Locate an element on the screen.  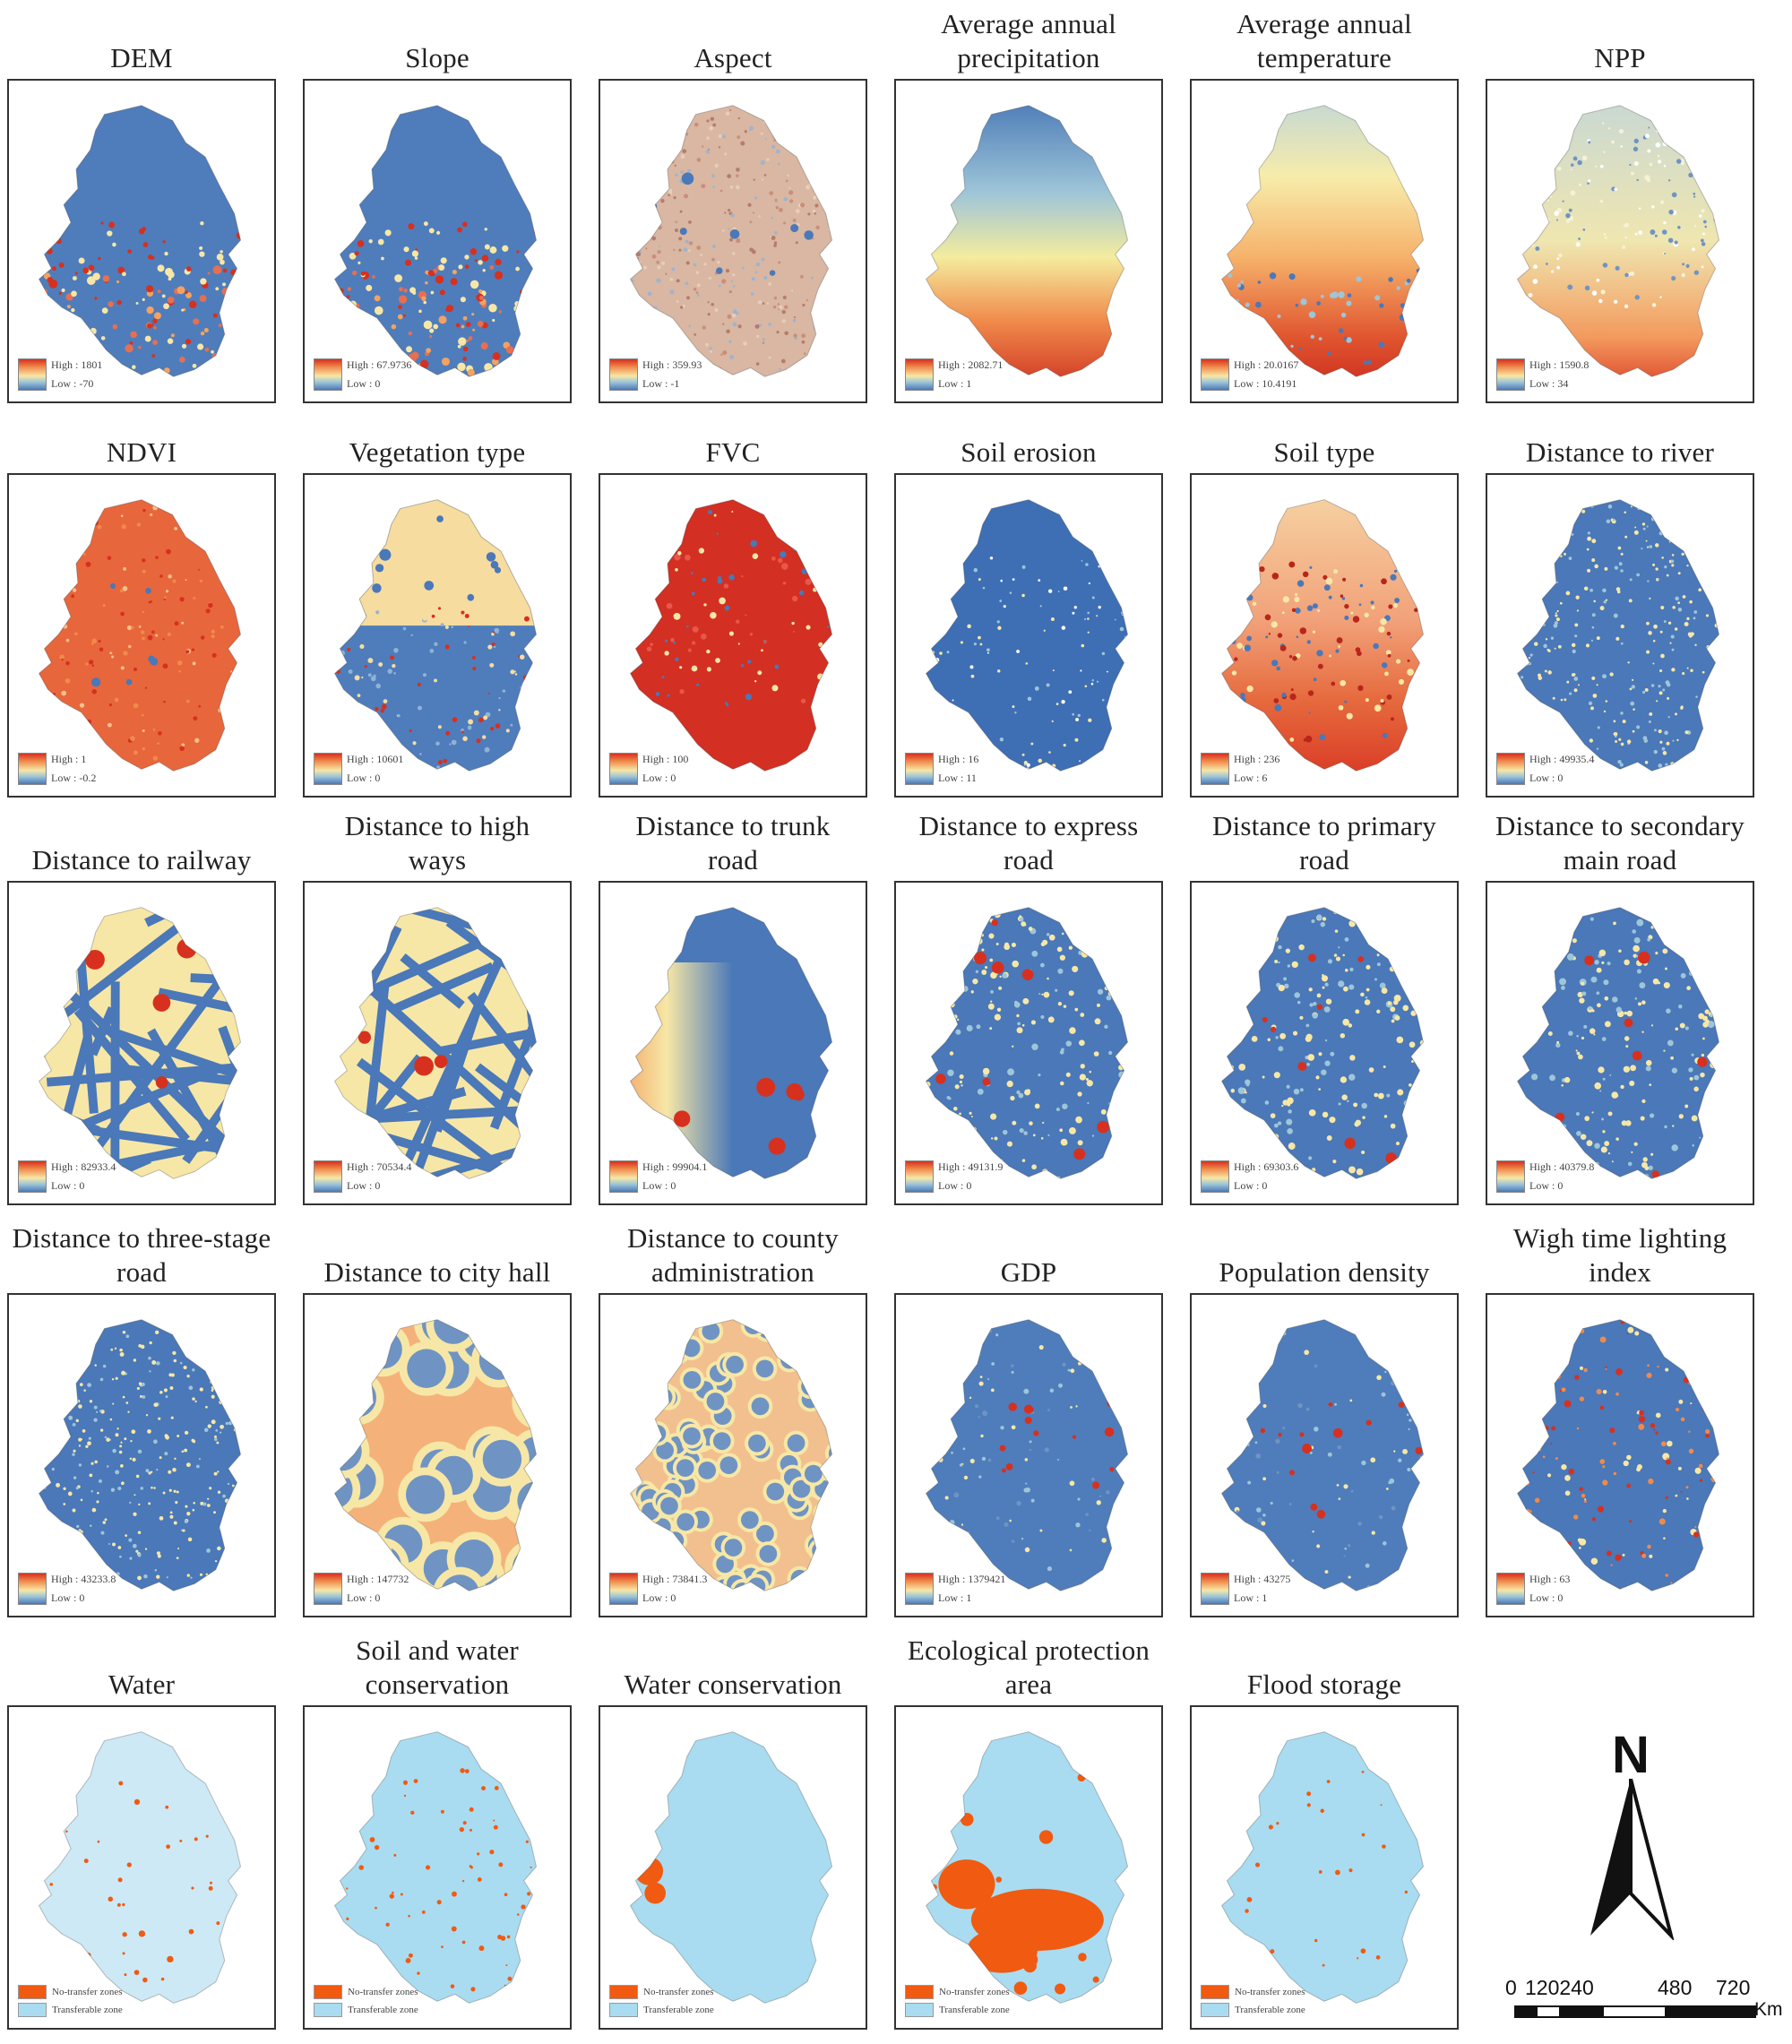
panel-title: Slope is located at coordinates (437, 37).